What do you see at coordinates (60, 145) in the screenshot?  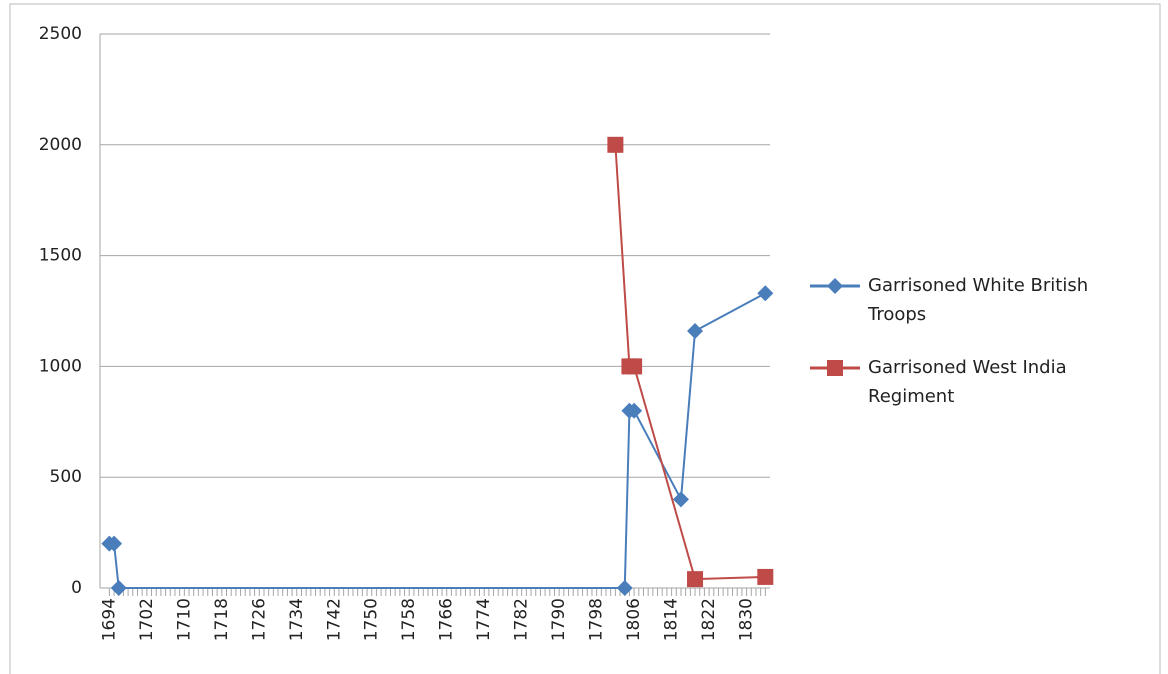 I see `y-tick-label: 2000` at bounding box center [60, 145].